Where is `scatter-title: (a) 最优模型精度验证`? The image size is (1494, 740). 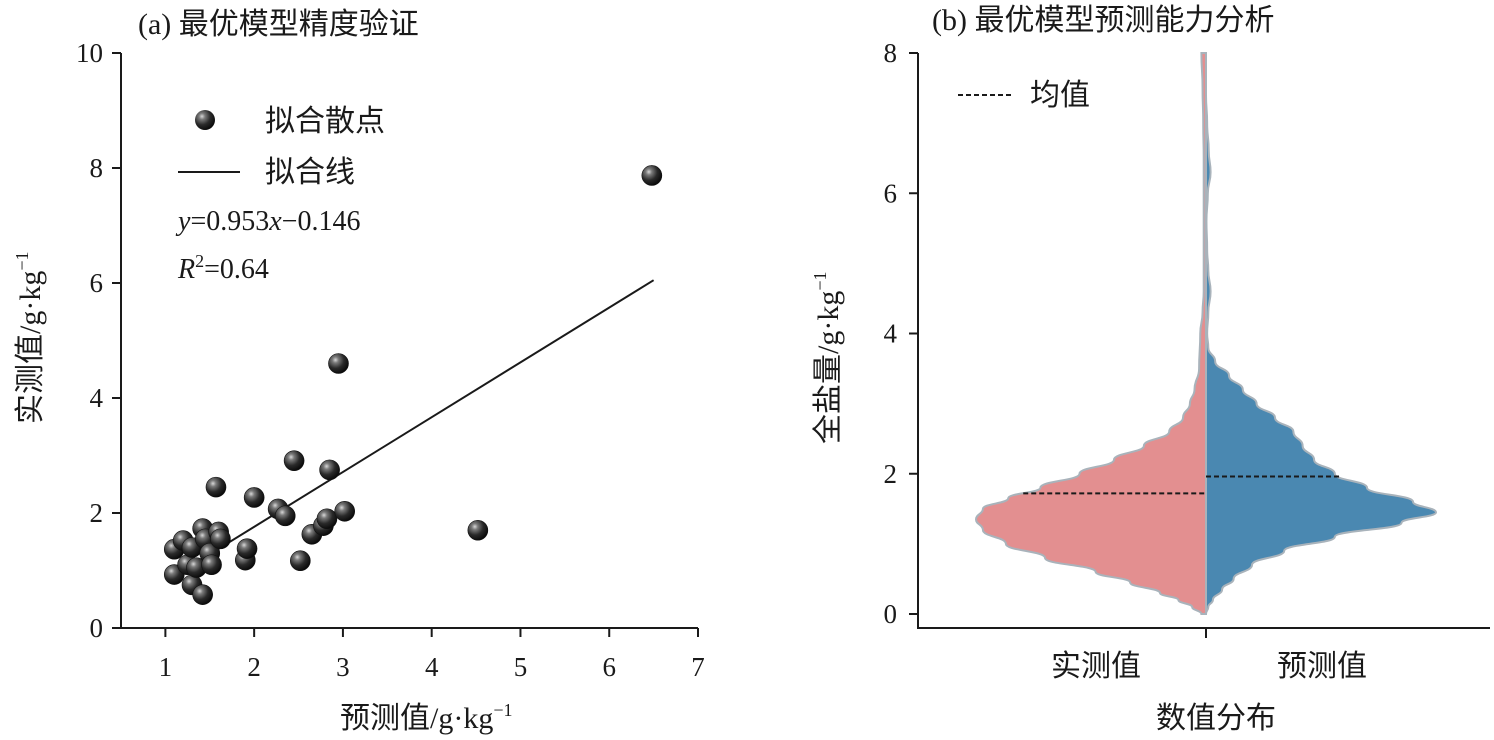
scatter-title: (a) 最优模型精度验证 is located at coordinates (278, 24).